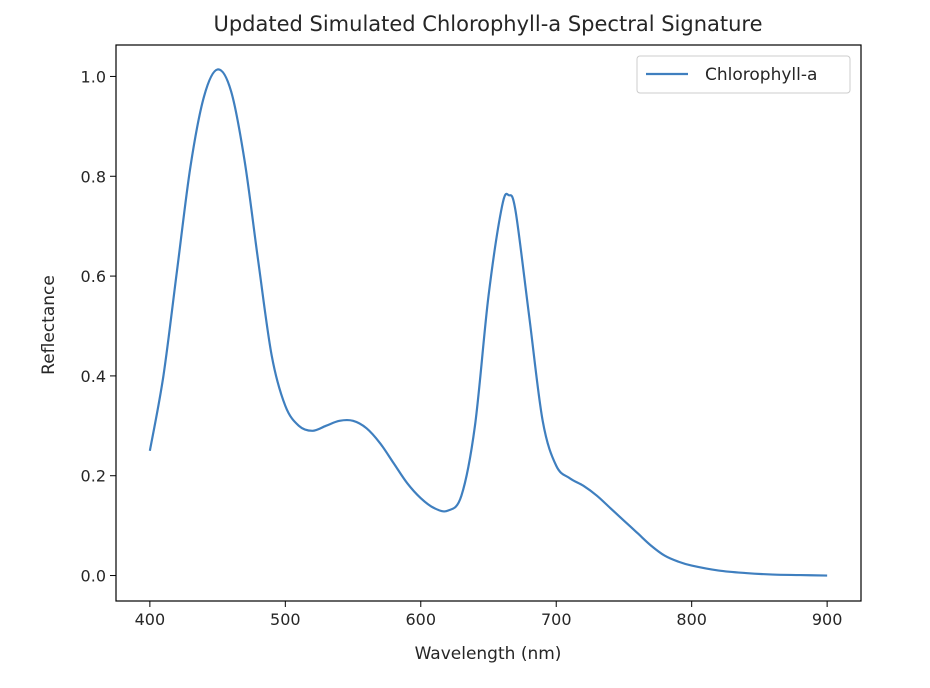 Image resolution: width=930 pixels, height=688 pixels. What do you see at coordinates (827, 619) in the screenshot?
I see `x-tick-label: 900` at bounding box center [827, 619].